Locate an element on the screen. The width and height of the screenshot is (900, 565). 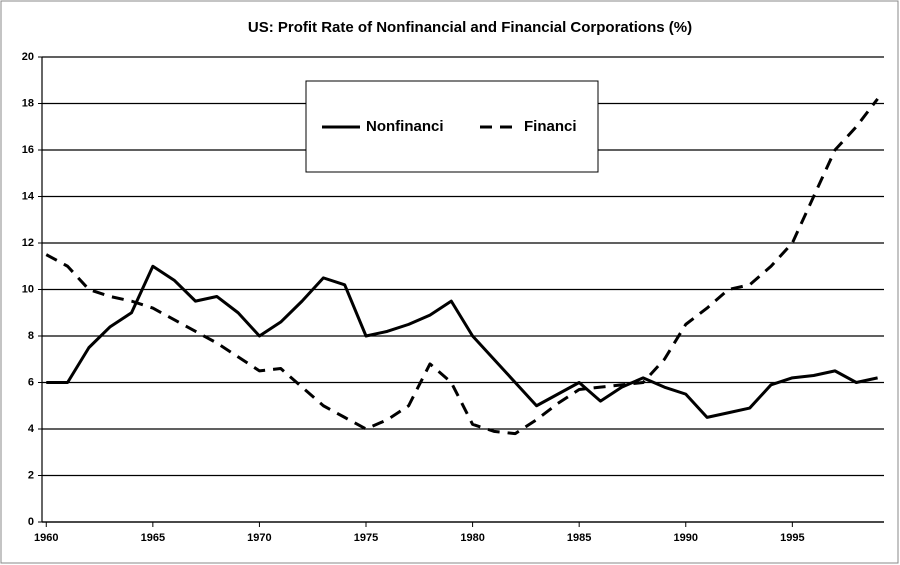
x-tick-label: 1990 is located at coordinates (686, 538).